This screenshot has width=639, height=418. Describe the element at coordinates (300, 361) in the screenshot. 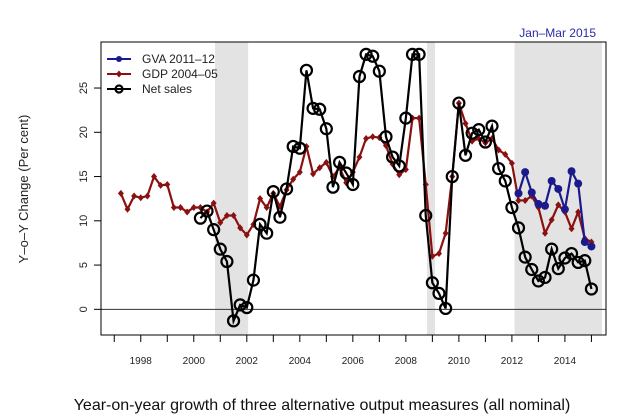

I see `x-tick-label: 2004` at that location.